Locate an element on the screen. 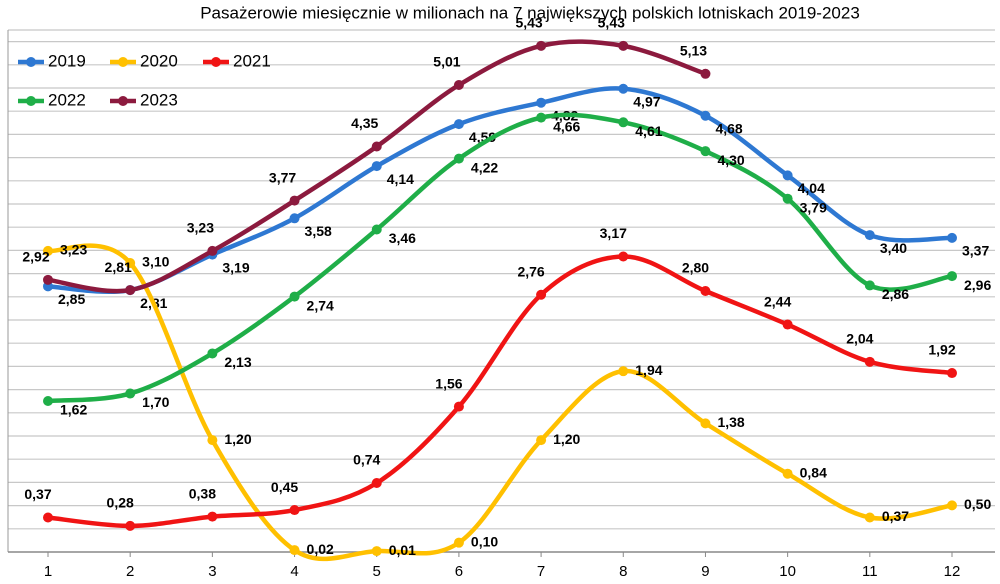  data-label: 3,40 is located at coordinates (893, 248).